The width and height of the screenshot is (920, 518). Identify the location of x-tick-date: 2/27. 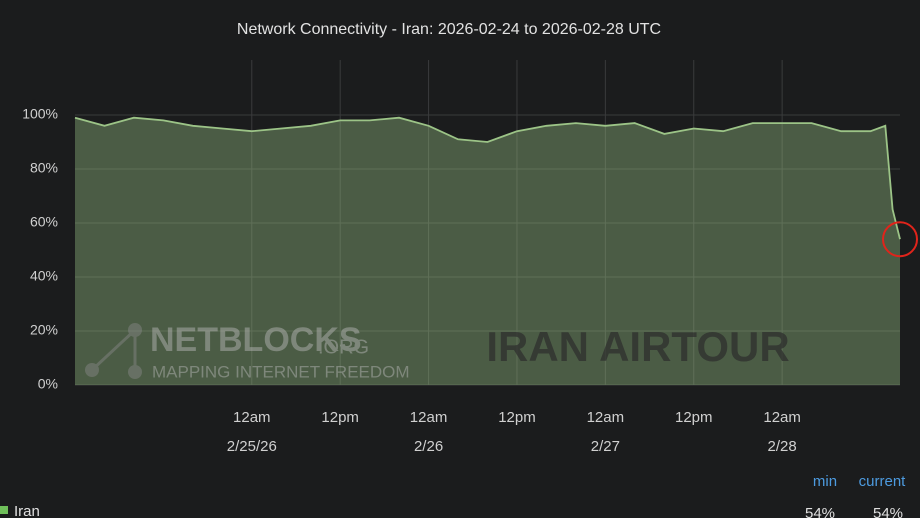
(605, 446).